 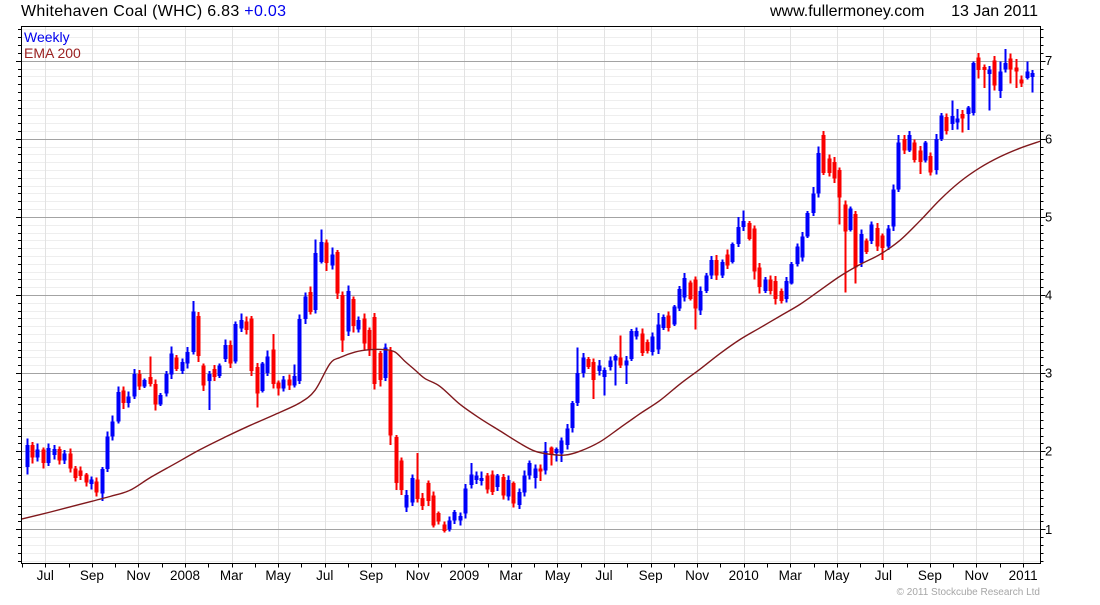 What do you see at coordinates (1048, 451) in the screenshot?
I see `svg-text: 2` at bounding box center [1048, 451].